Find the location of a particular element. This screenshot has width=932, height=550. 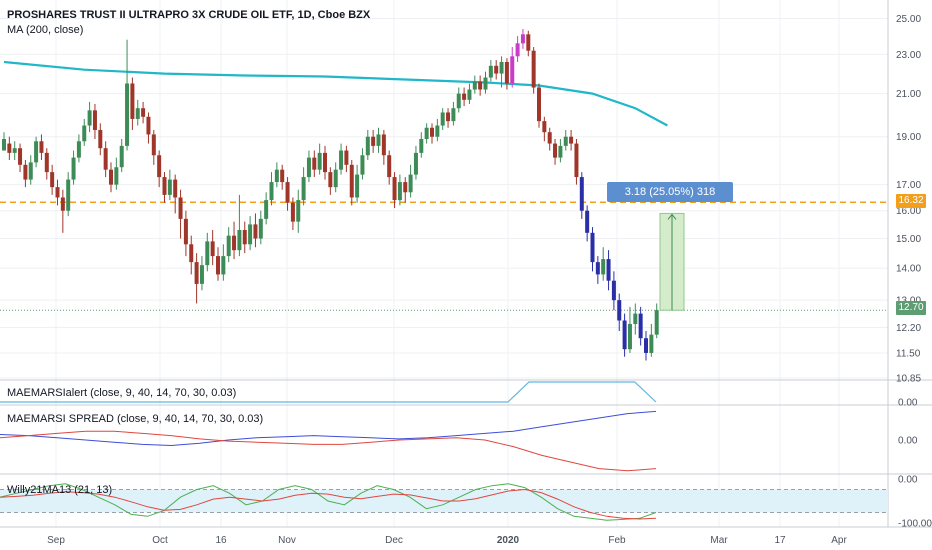

willy-pane-label: Willy21MA13 (21, 13) is located at coordinates (60, 490).